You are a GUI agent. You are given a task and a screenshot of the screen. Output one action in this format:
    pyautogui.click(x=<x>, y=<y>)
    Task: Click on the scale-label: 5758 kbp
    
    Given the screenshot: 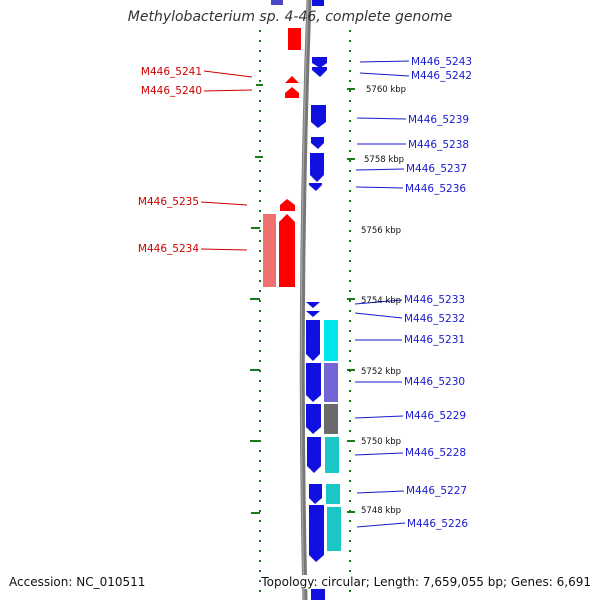 What is the action you would take?
    pyautogui.click(x=384, y=160)
    